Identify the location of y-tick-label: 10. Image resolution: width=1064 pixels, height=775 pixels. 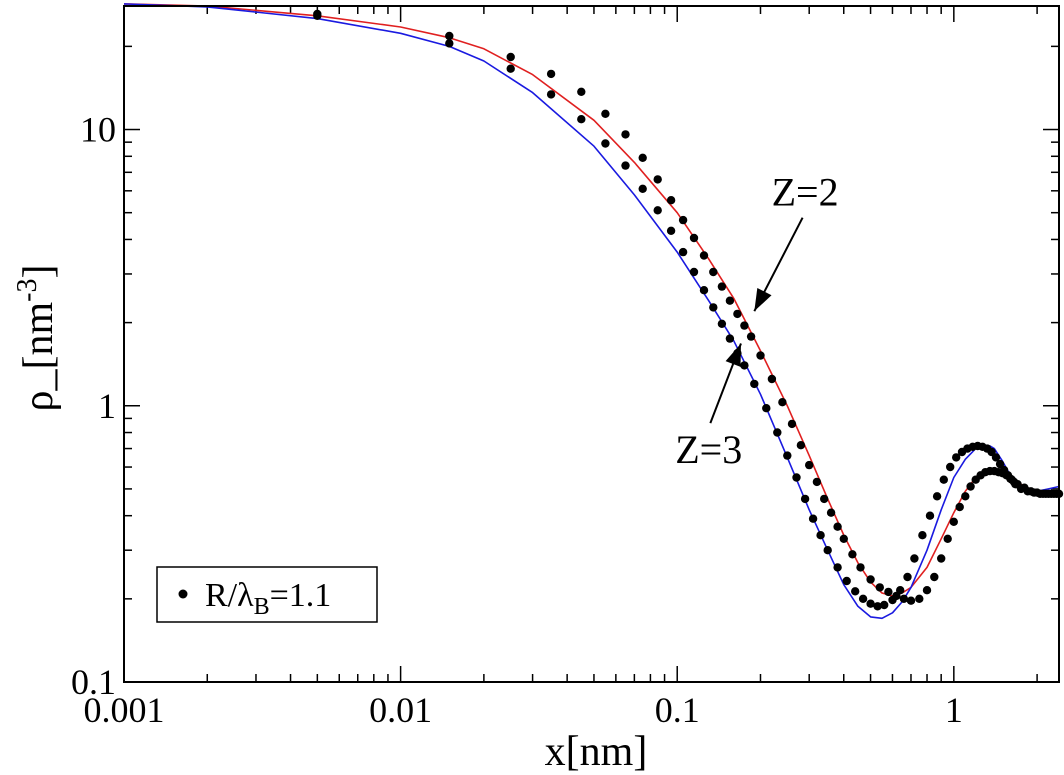
(98, 130).